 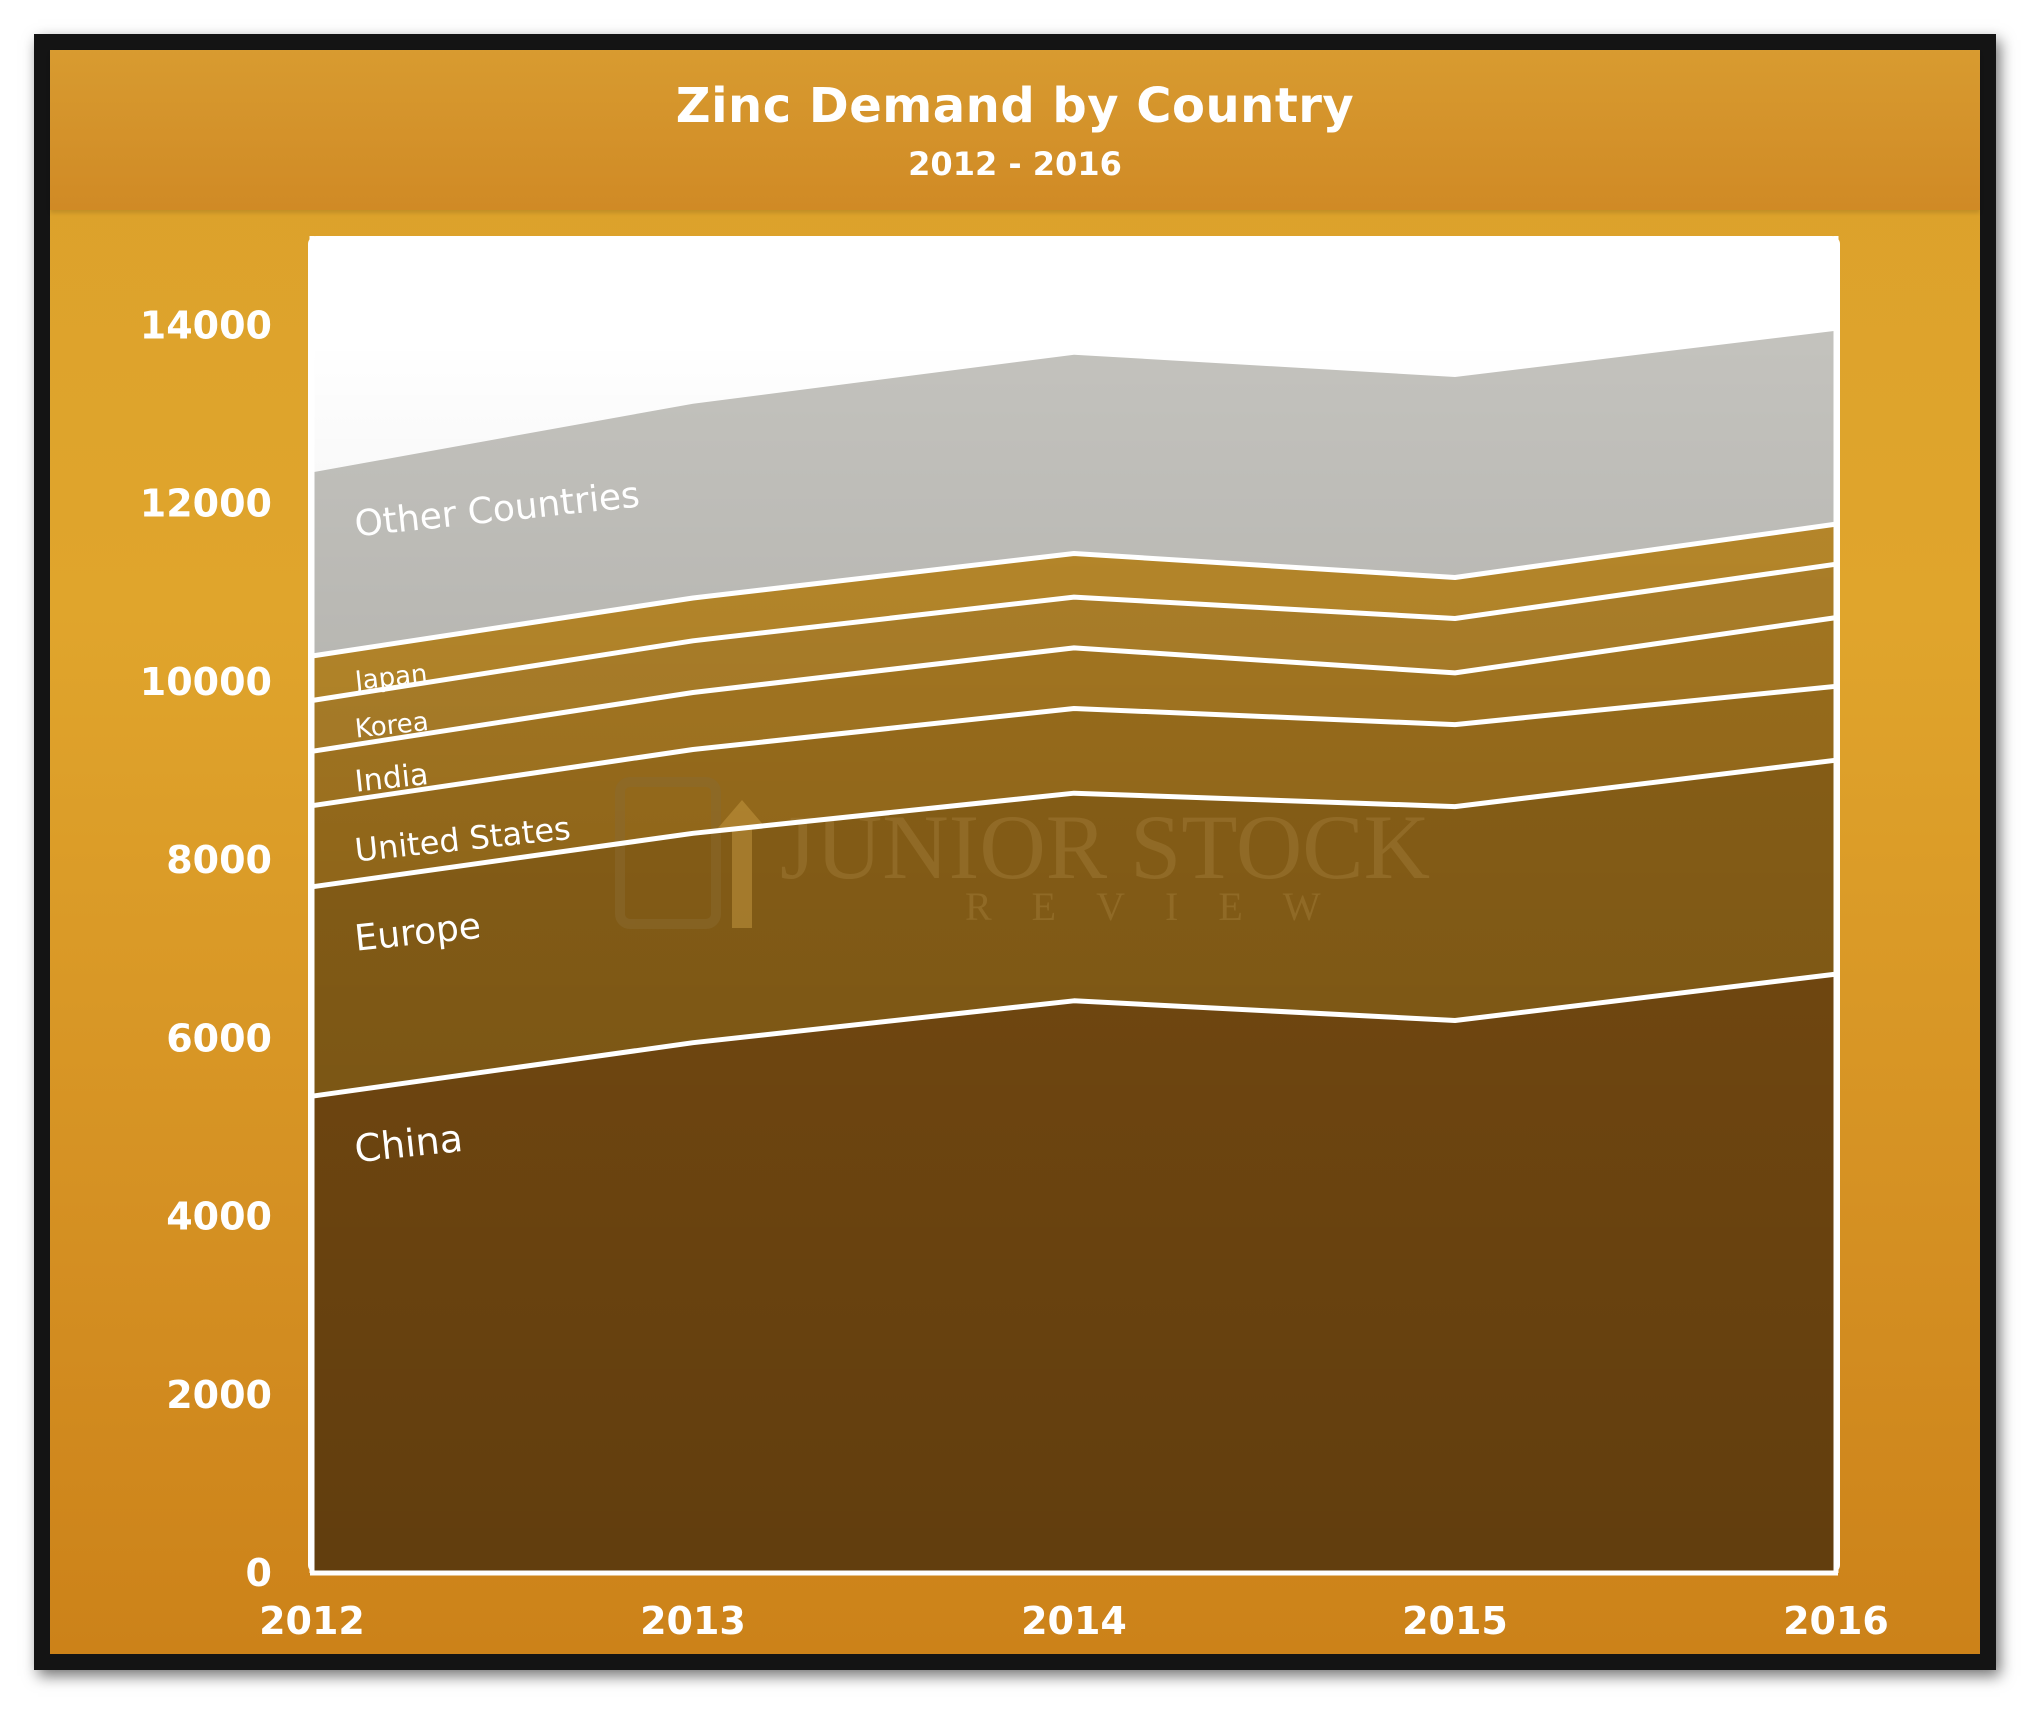 I want to click on y-tick-label: 4000, so click(x=219, y=1217).